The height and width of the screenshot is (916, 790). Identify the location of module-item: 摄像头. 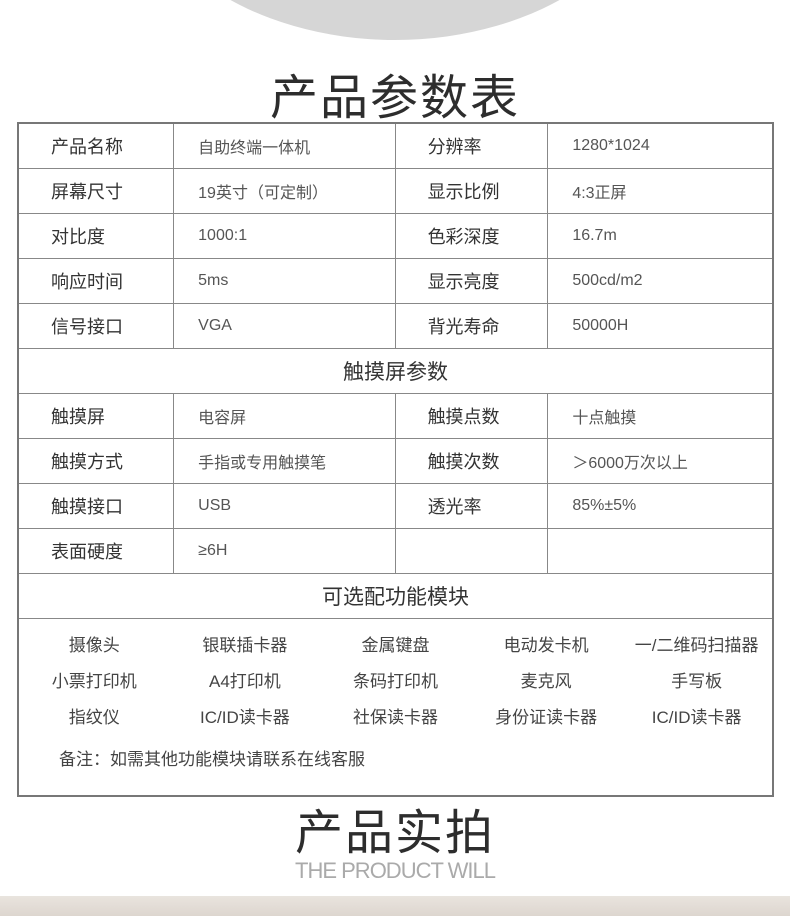
(94, 645).